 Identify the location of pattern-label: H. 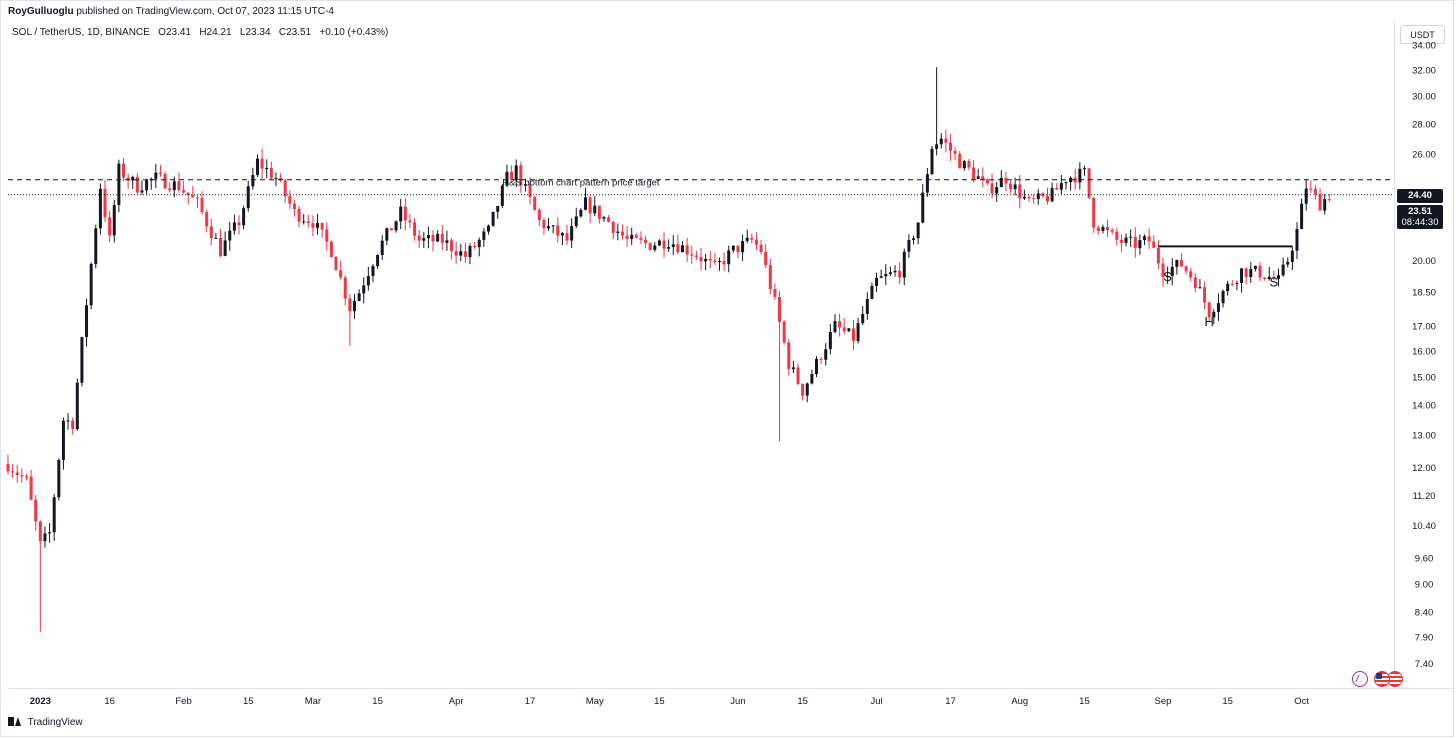
(1209, 321).